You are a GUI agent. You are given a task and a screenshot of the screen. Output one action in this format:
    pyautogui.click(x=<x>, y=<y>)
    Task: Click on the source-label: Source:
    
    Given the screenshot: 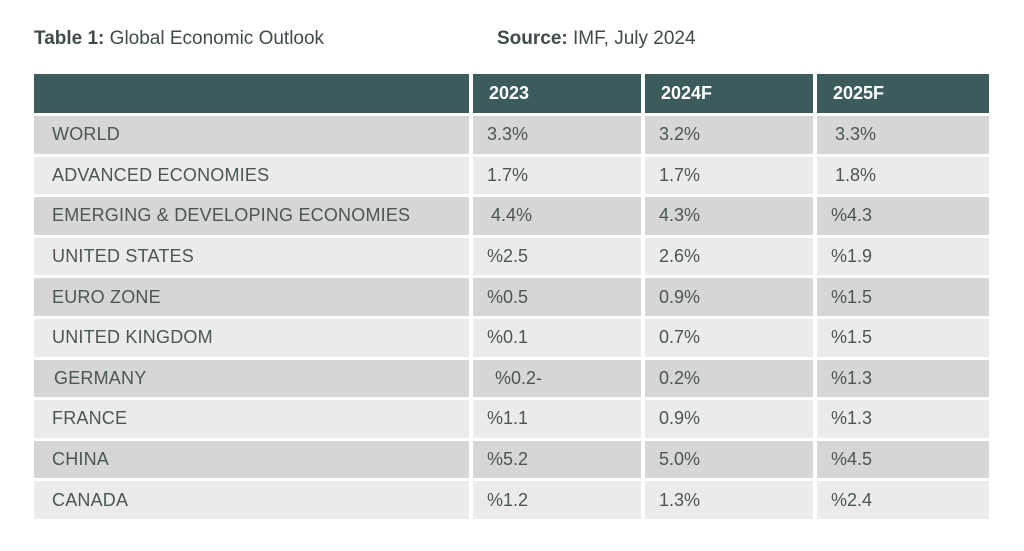 What is the action you would take?
    pyautogui.click(x=532, y=38)
    